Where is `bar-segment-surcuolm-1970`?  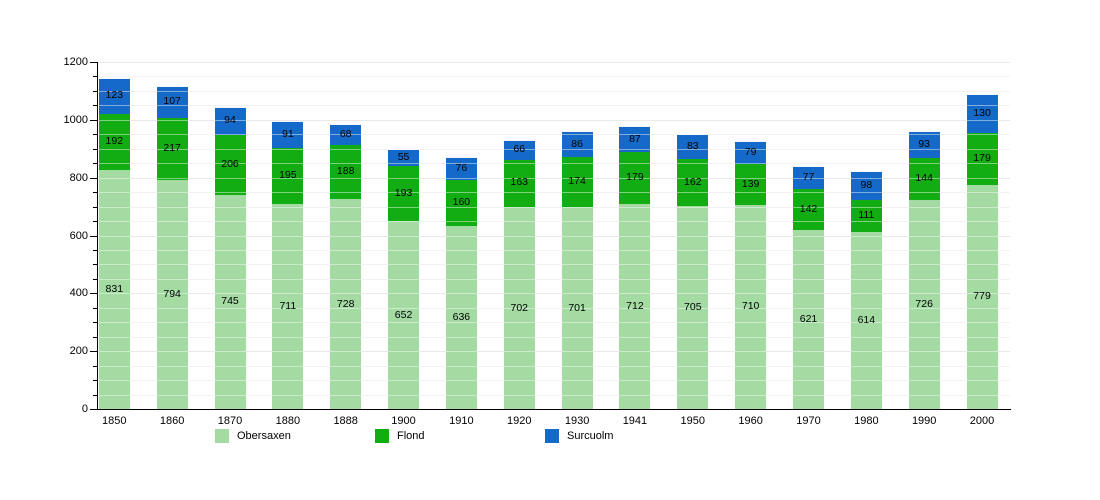 bar-segment-surcuolm-1970 is located at coordinates (808, 178).